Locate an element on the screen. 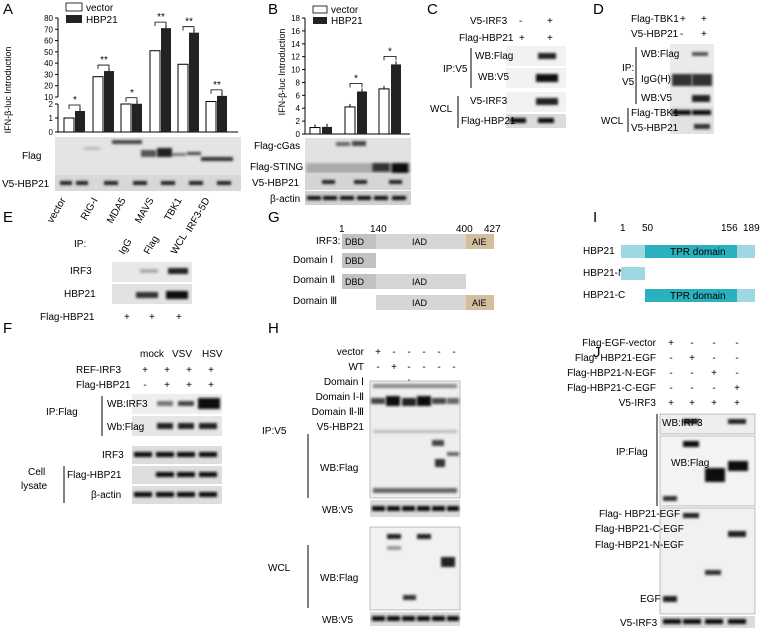 The width and height of the screenshot is (760, 630). panel-a-lane-labels: vector RIG-I MDA5 MAVS TBK1 IRF3-5D is located at coordinates (128, 214).